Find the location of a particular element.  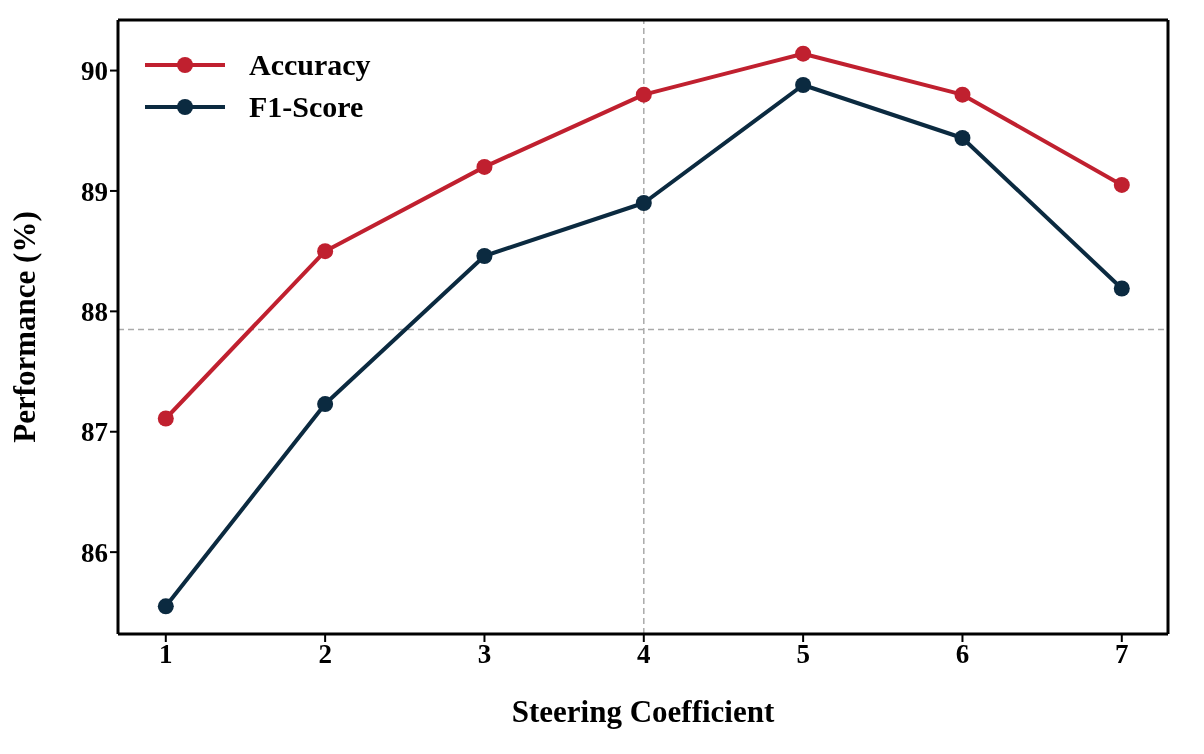

y-tick-label: 87 is located at coordinates (94, 432).